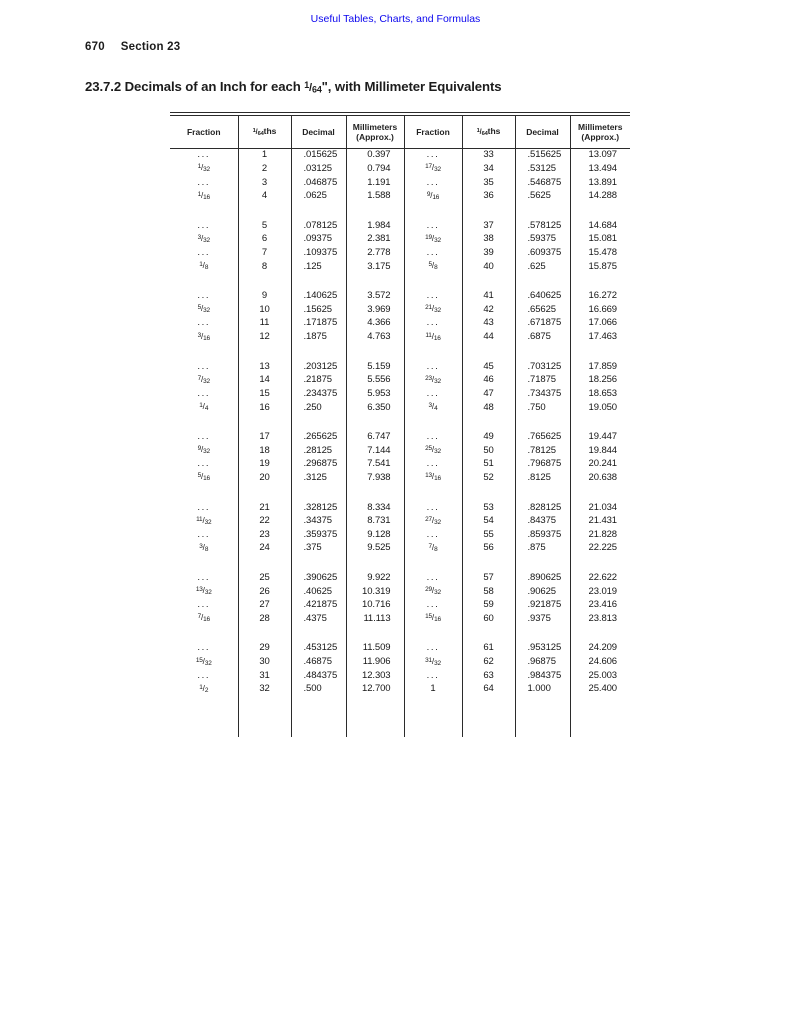 This screenshot has width=791, height=1024. What do you see at coordinates (433, 619) in the screenshot?
I see `fraction-cell: 15/16` at bounding box center [433, 619].